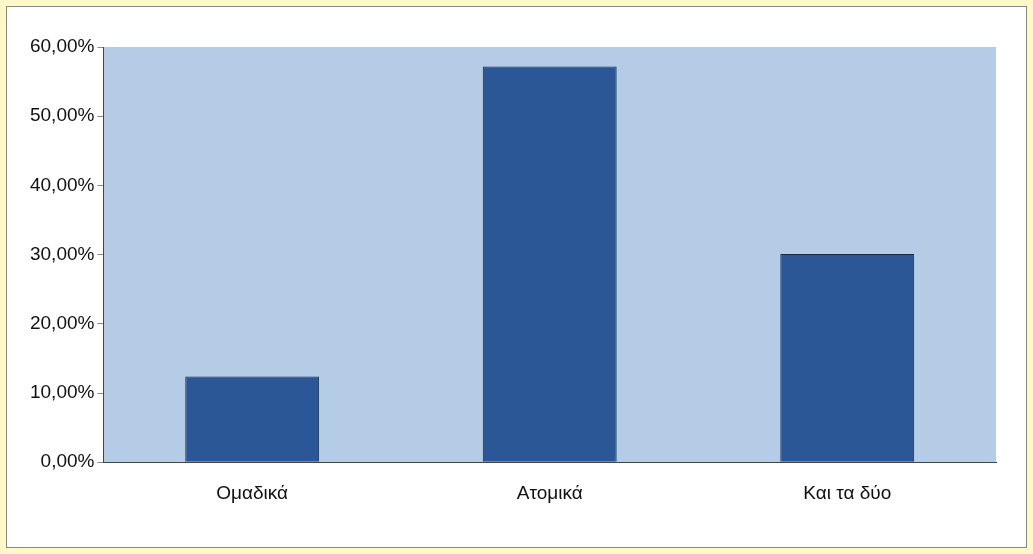  What do you see at coordinates (67, 461) in the screenshot?
I see `y-tick-label: 0,00%` at bounding box center [67, 461].